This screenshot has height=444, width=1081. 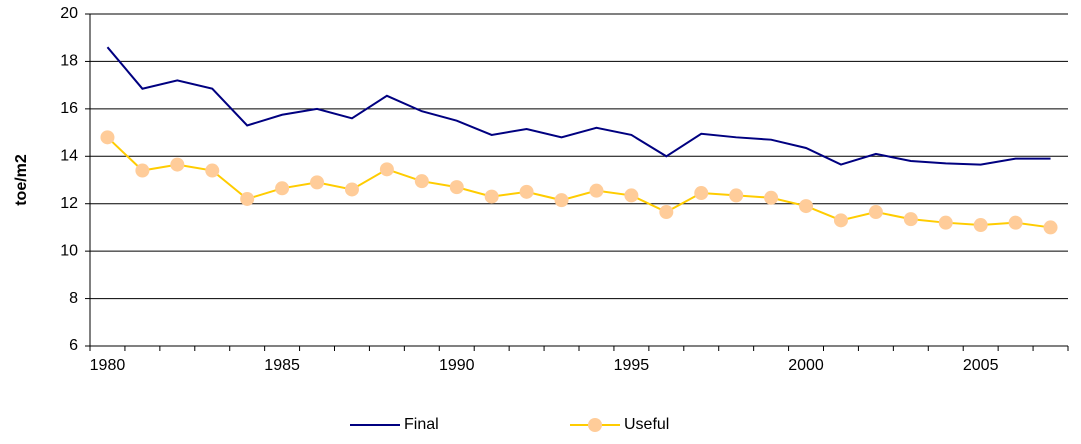 I want to click on y-tick-label: 18, so click(x=69, y=61).